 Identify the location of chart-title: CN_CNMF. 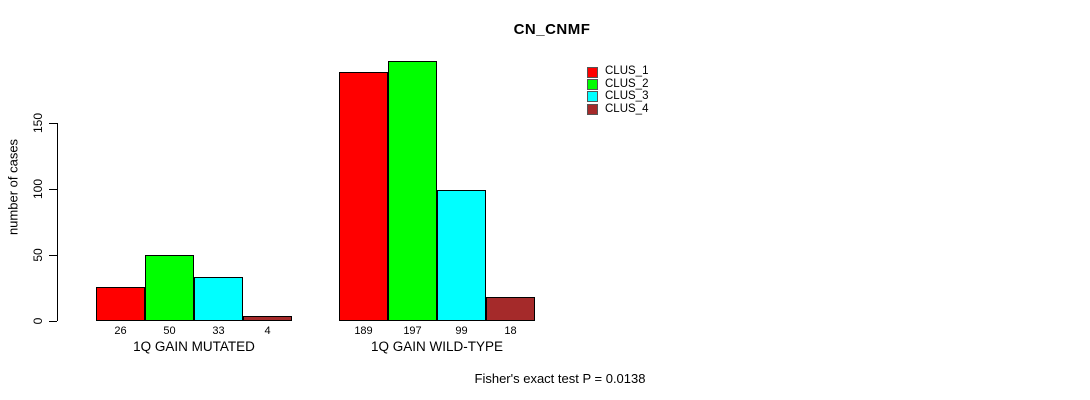
(552, 29).